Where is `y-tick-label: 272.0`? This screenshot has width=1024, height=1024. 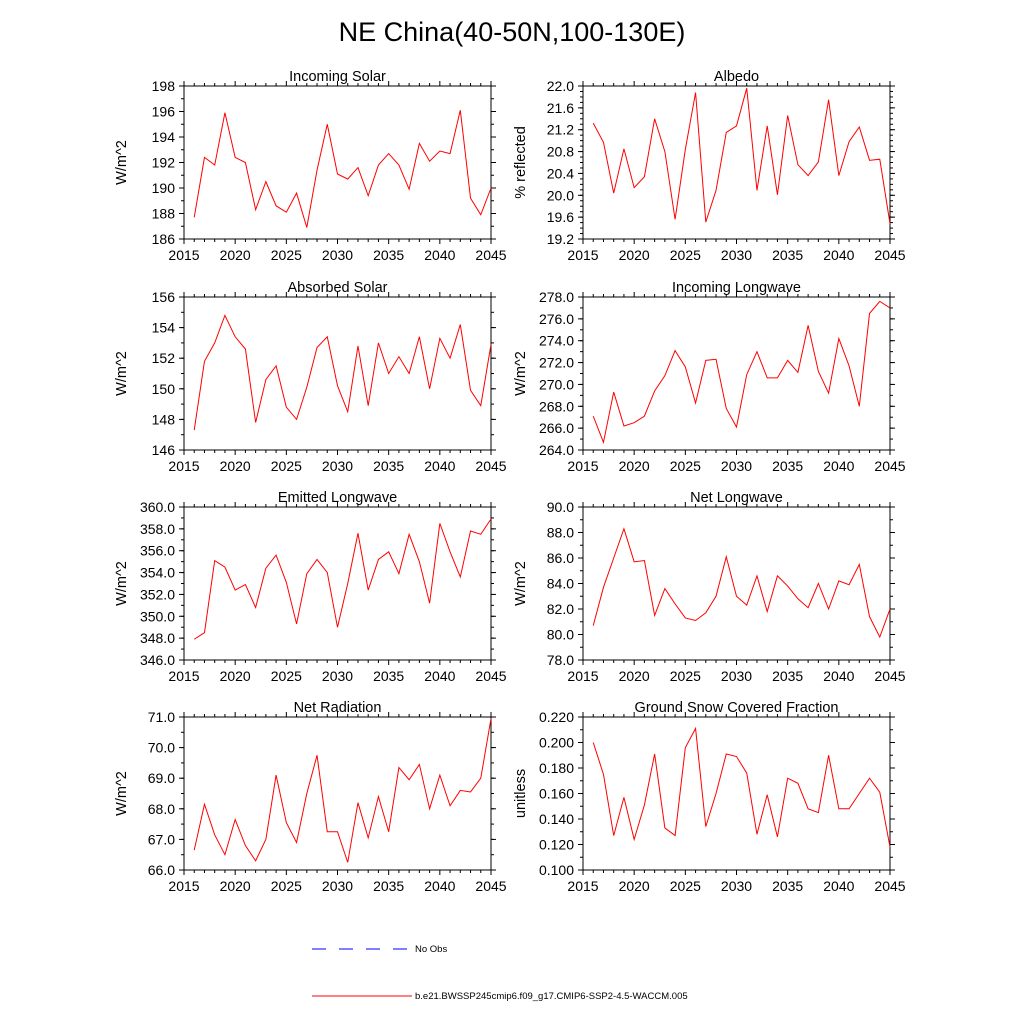
y-tick-label: 272.0 is located at coordinates (556, 363).